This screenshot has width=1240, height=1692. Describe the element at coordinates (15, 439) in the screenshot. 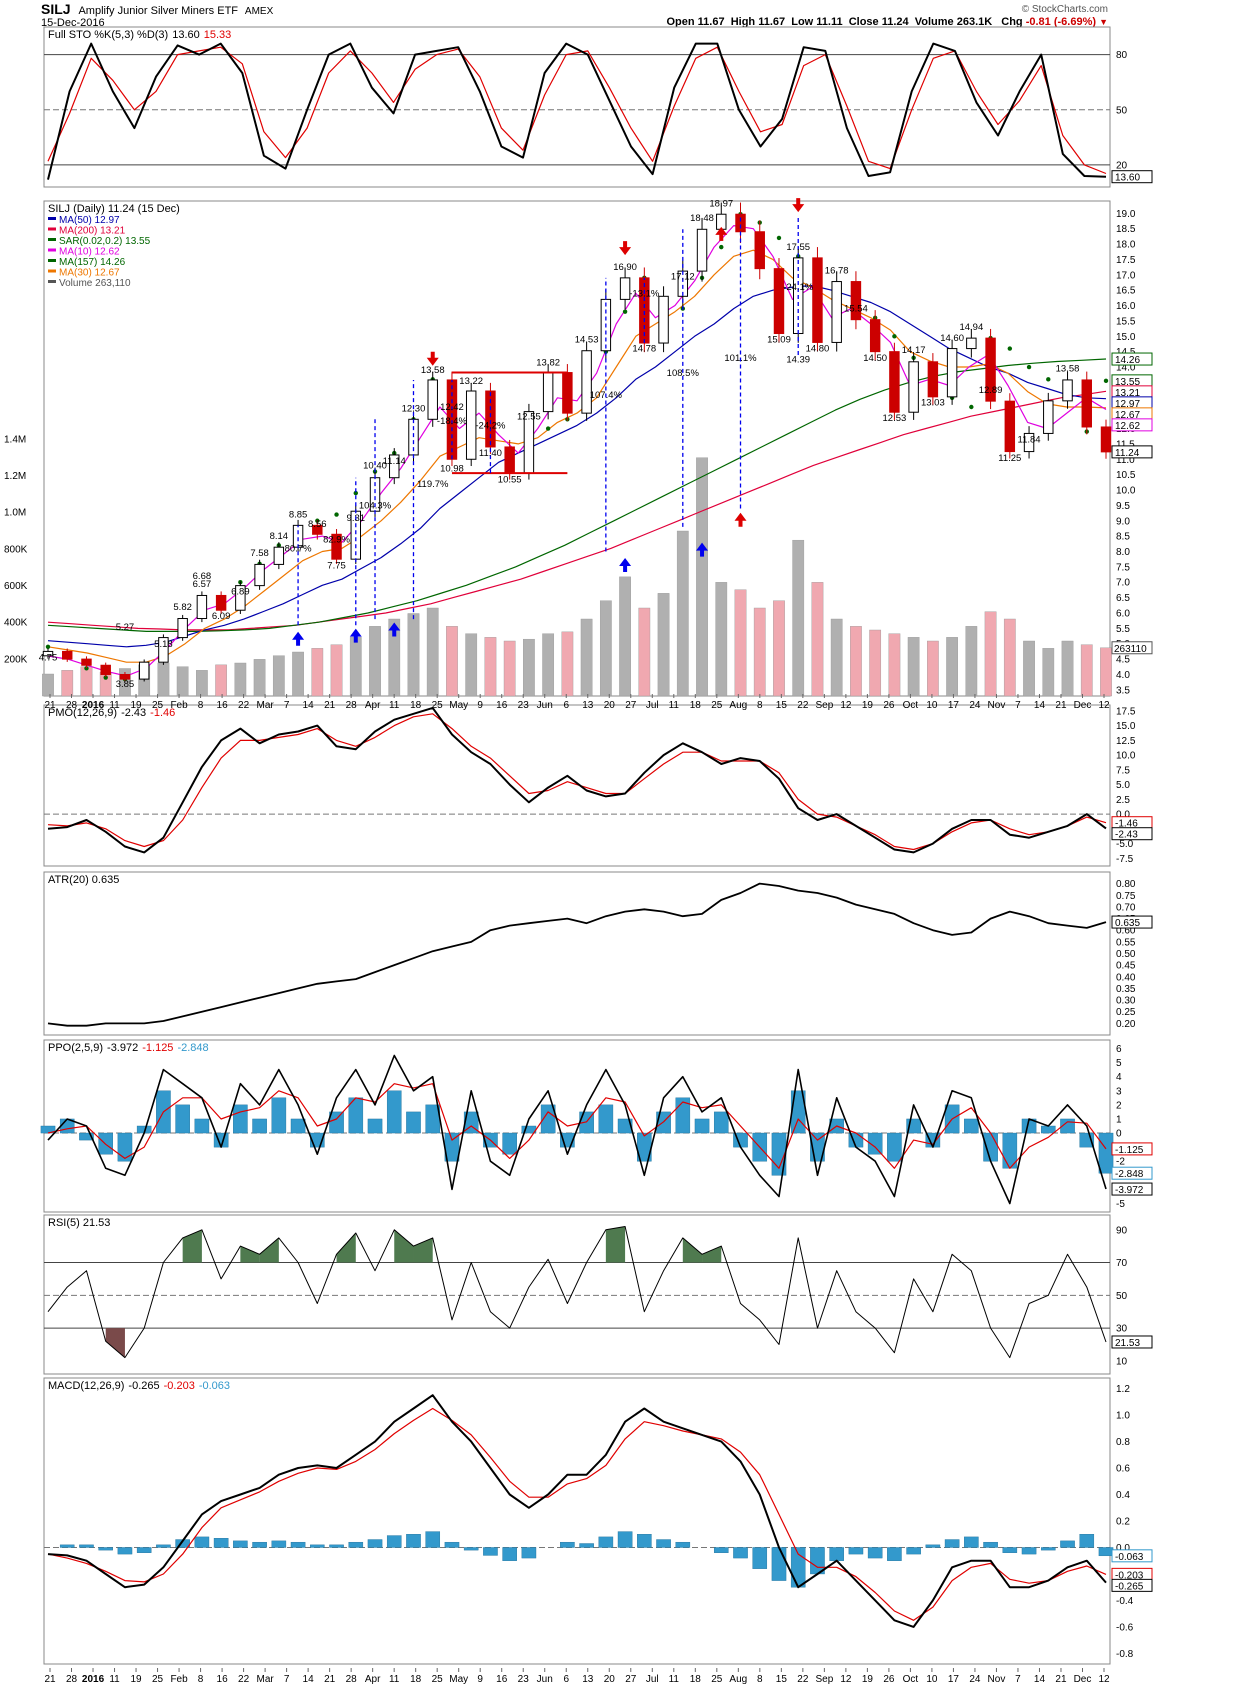

I see `volume-tick-label: 1.4M` at that location.